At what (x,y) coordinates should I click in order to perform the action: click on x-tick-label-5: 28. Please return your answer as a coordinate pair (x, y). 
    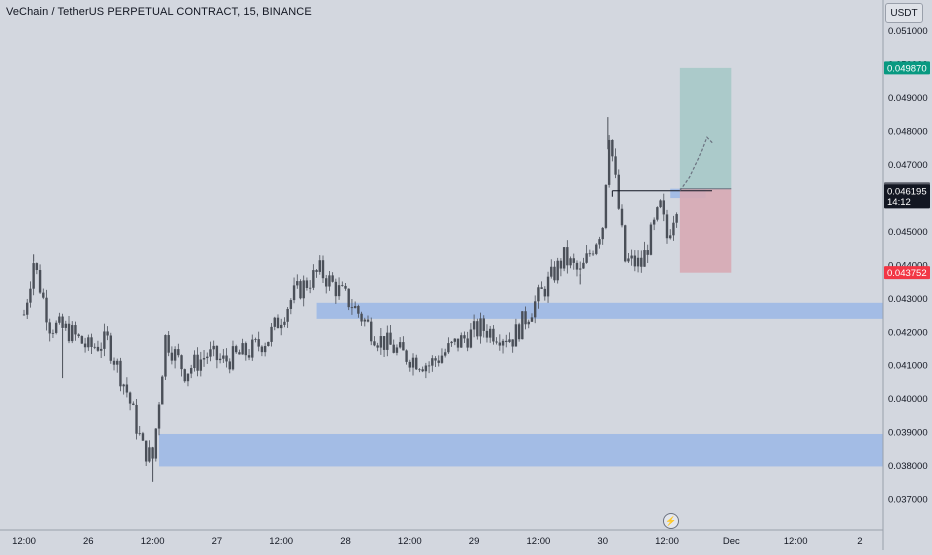
    Looking at the image, I should click on (345, 541).